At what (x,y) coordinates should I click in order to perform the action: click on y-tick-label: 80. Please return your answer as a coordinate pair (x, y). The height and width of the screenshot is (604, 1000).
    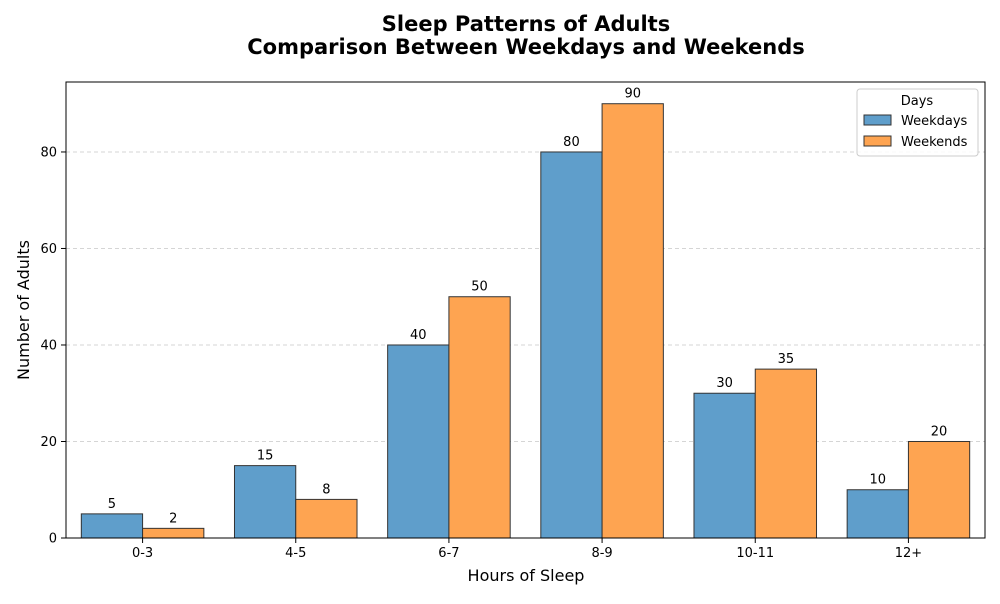
    Looking at the image, I should click on (48, 152).